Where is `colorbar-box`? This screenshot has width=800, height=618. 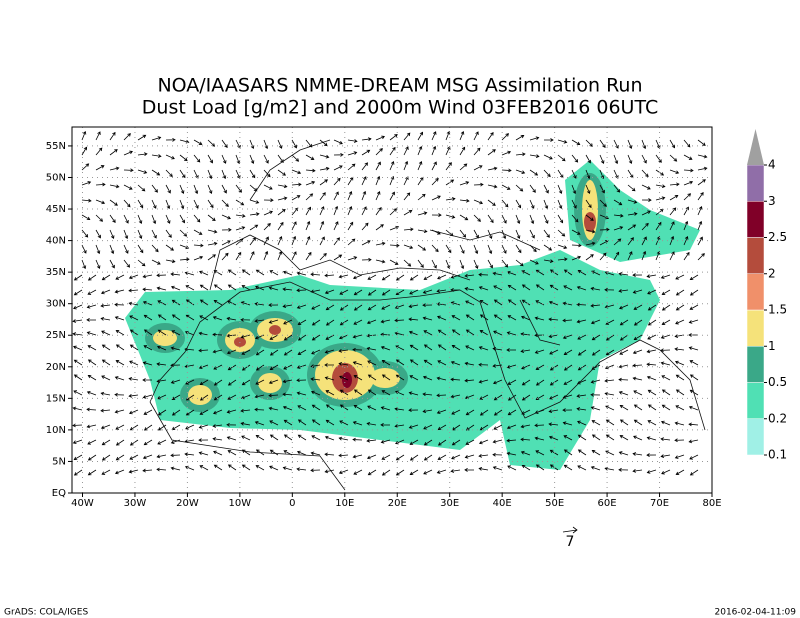
colorbar-box is located at coordinates (755, 292).